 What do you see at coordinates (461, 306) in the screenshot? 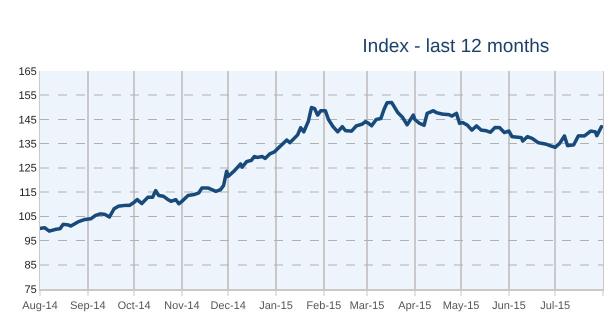
I see `x-tick-label: May-15` at bounding box center [461, 306].